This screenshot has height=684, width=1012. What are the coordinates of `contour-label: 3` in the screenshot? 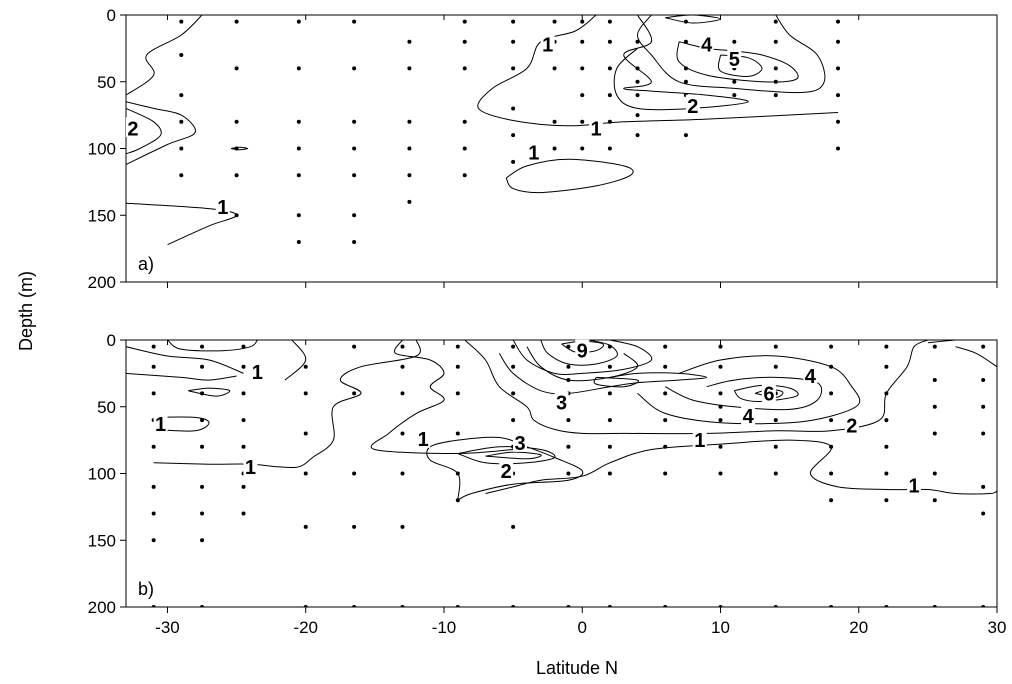 It's located at (561, 404).